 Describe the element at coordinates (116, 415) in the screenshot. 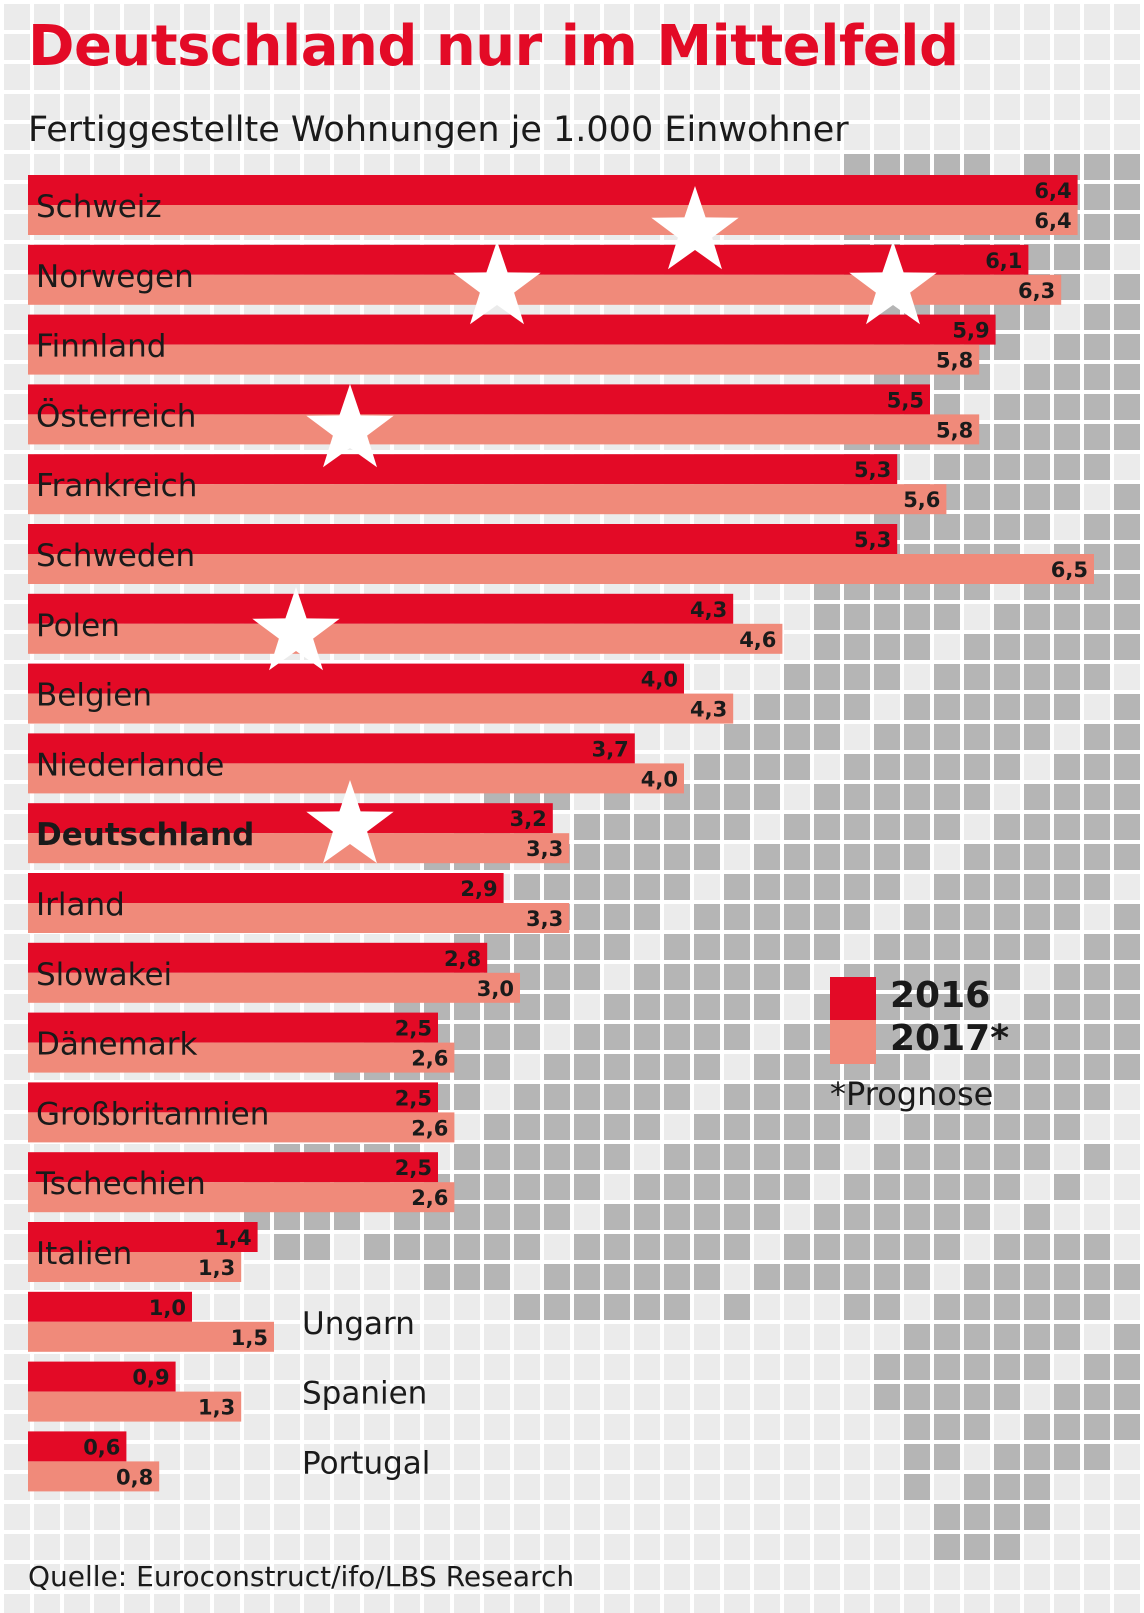

I see `category-label: Österreich` at that location.